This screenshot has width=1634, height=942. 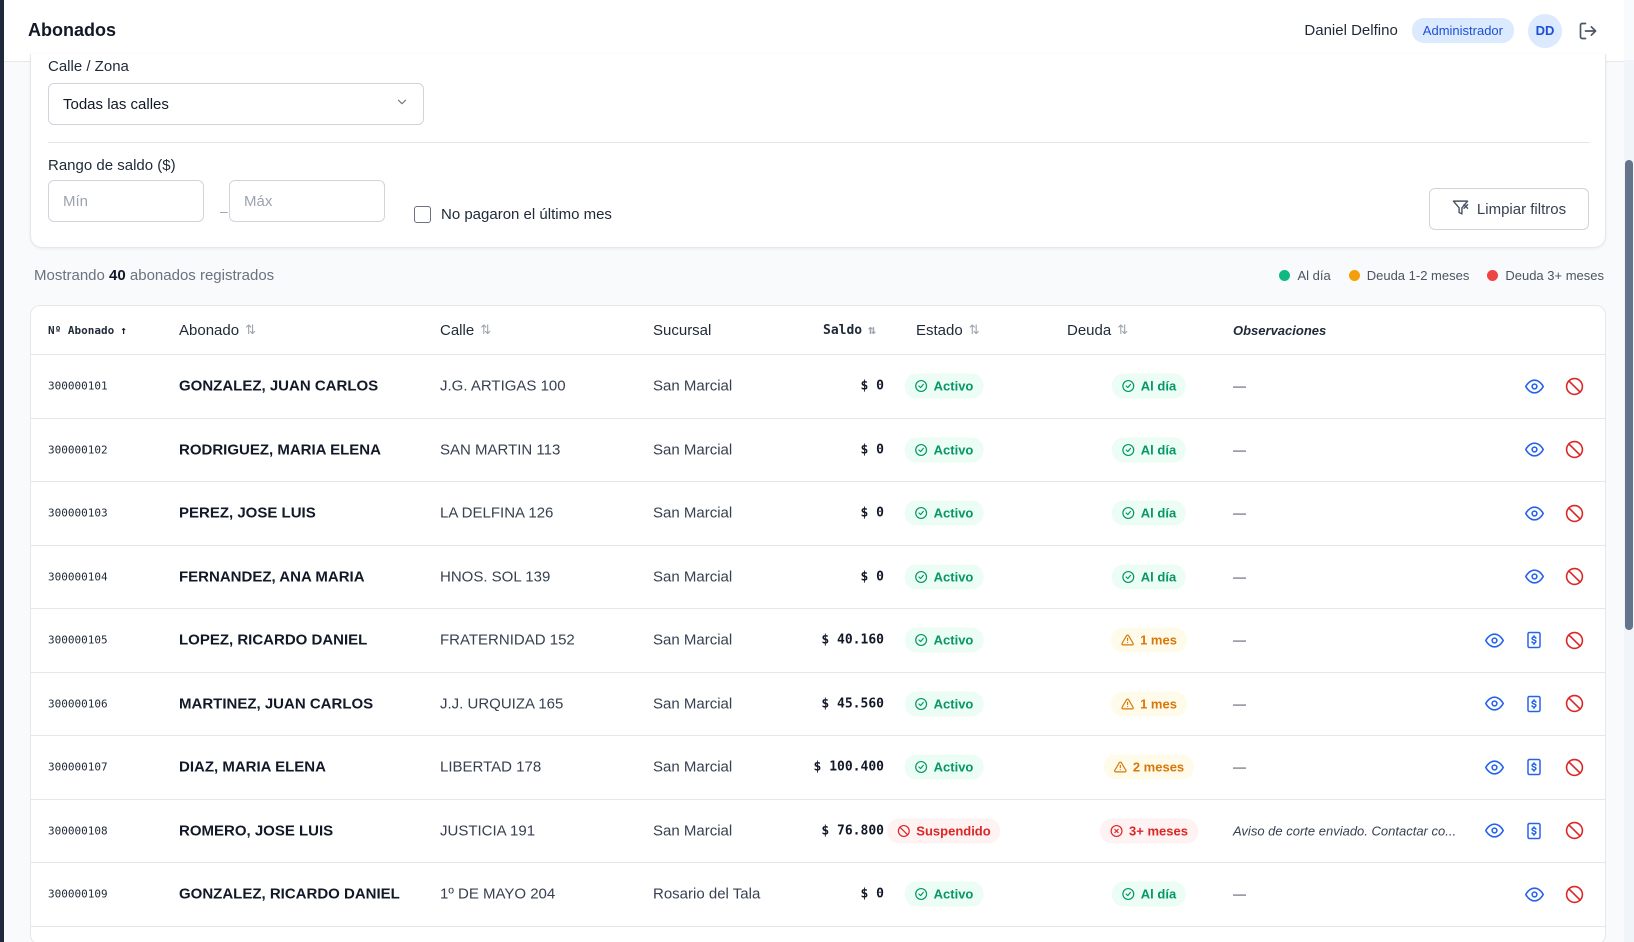 What do you see at coordinates (843, 330) in the screenshot?
I see `col-saldo-label: Saldo` at bounding box center [843, 330].